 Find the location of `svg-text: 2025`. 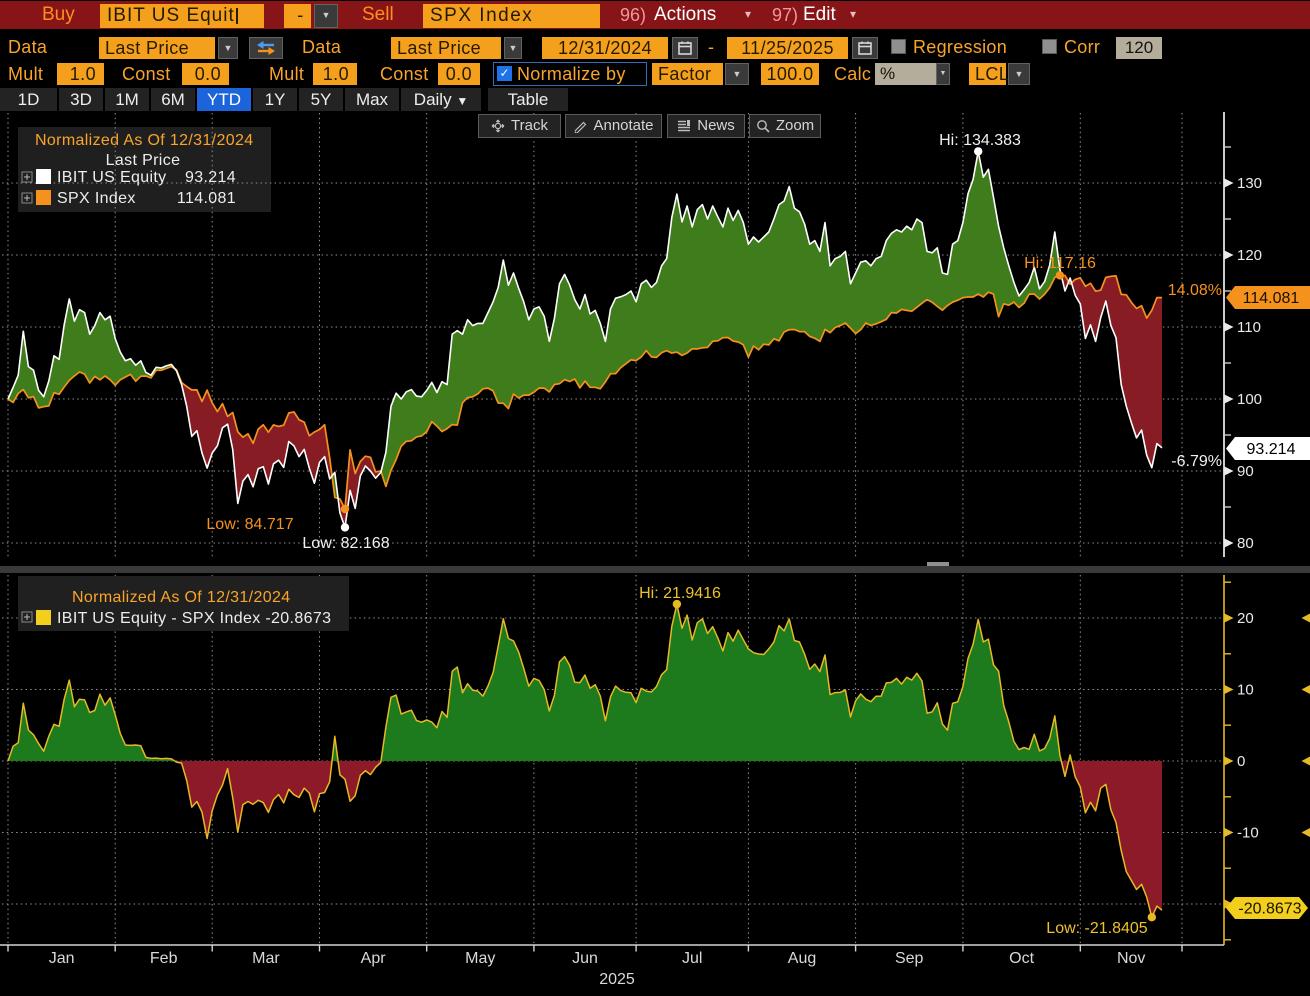

svg-text: 2025 is located at coordinates (617, 979).